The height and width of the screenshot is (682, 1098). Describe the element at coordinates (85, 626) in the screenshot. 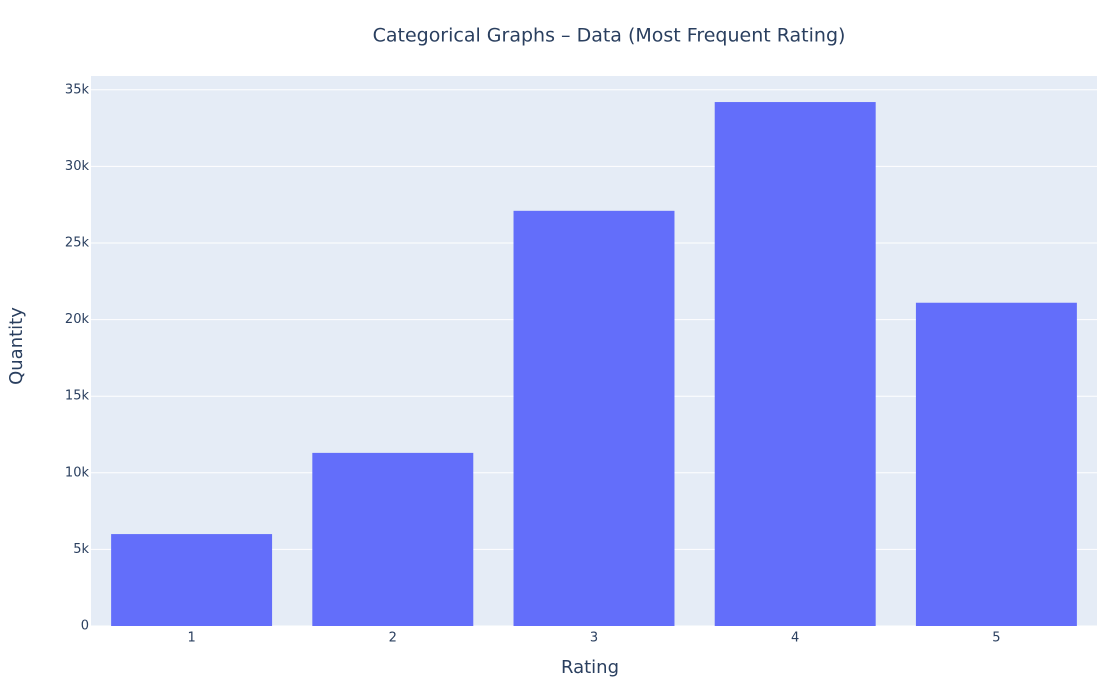

I see `y-tick-label: 0` at that location.